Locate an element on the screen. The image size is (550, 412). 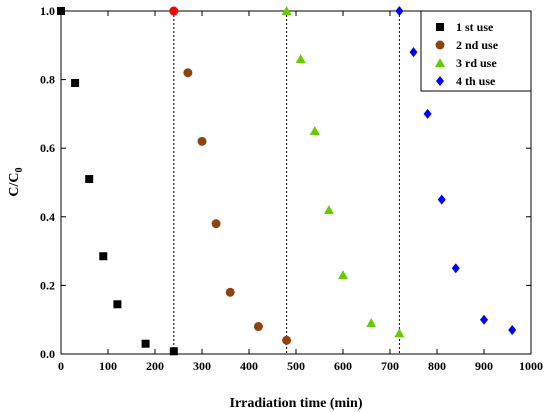
x-axis-title: Irradiation time (min) is located at coordinates (296, 403).